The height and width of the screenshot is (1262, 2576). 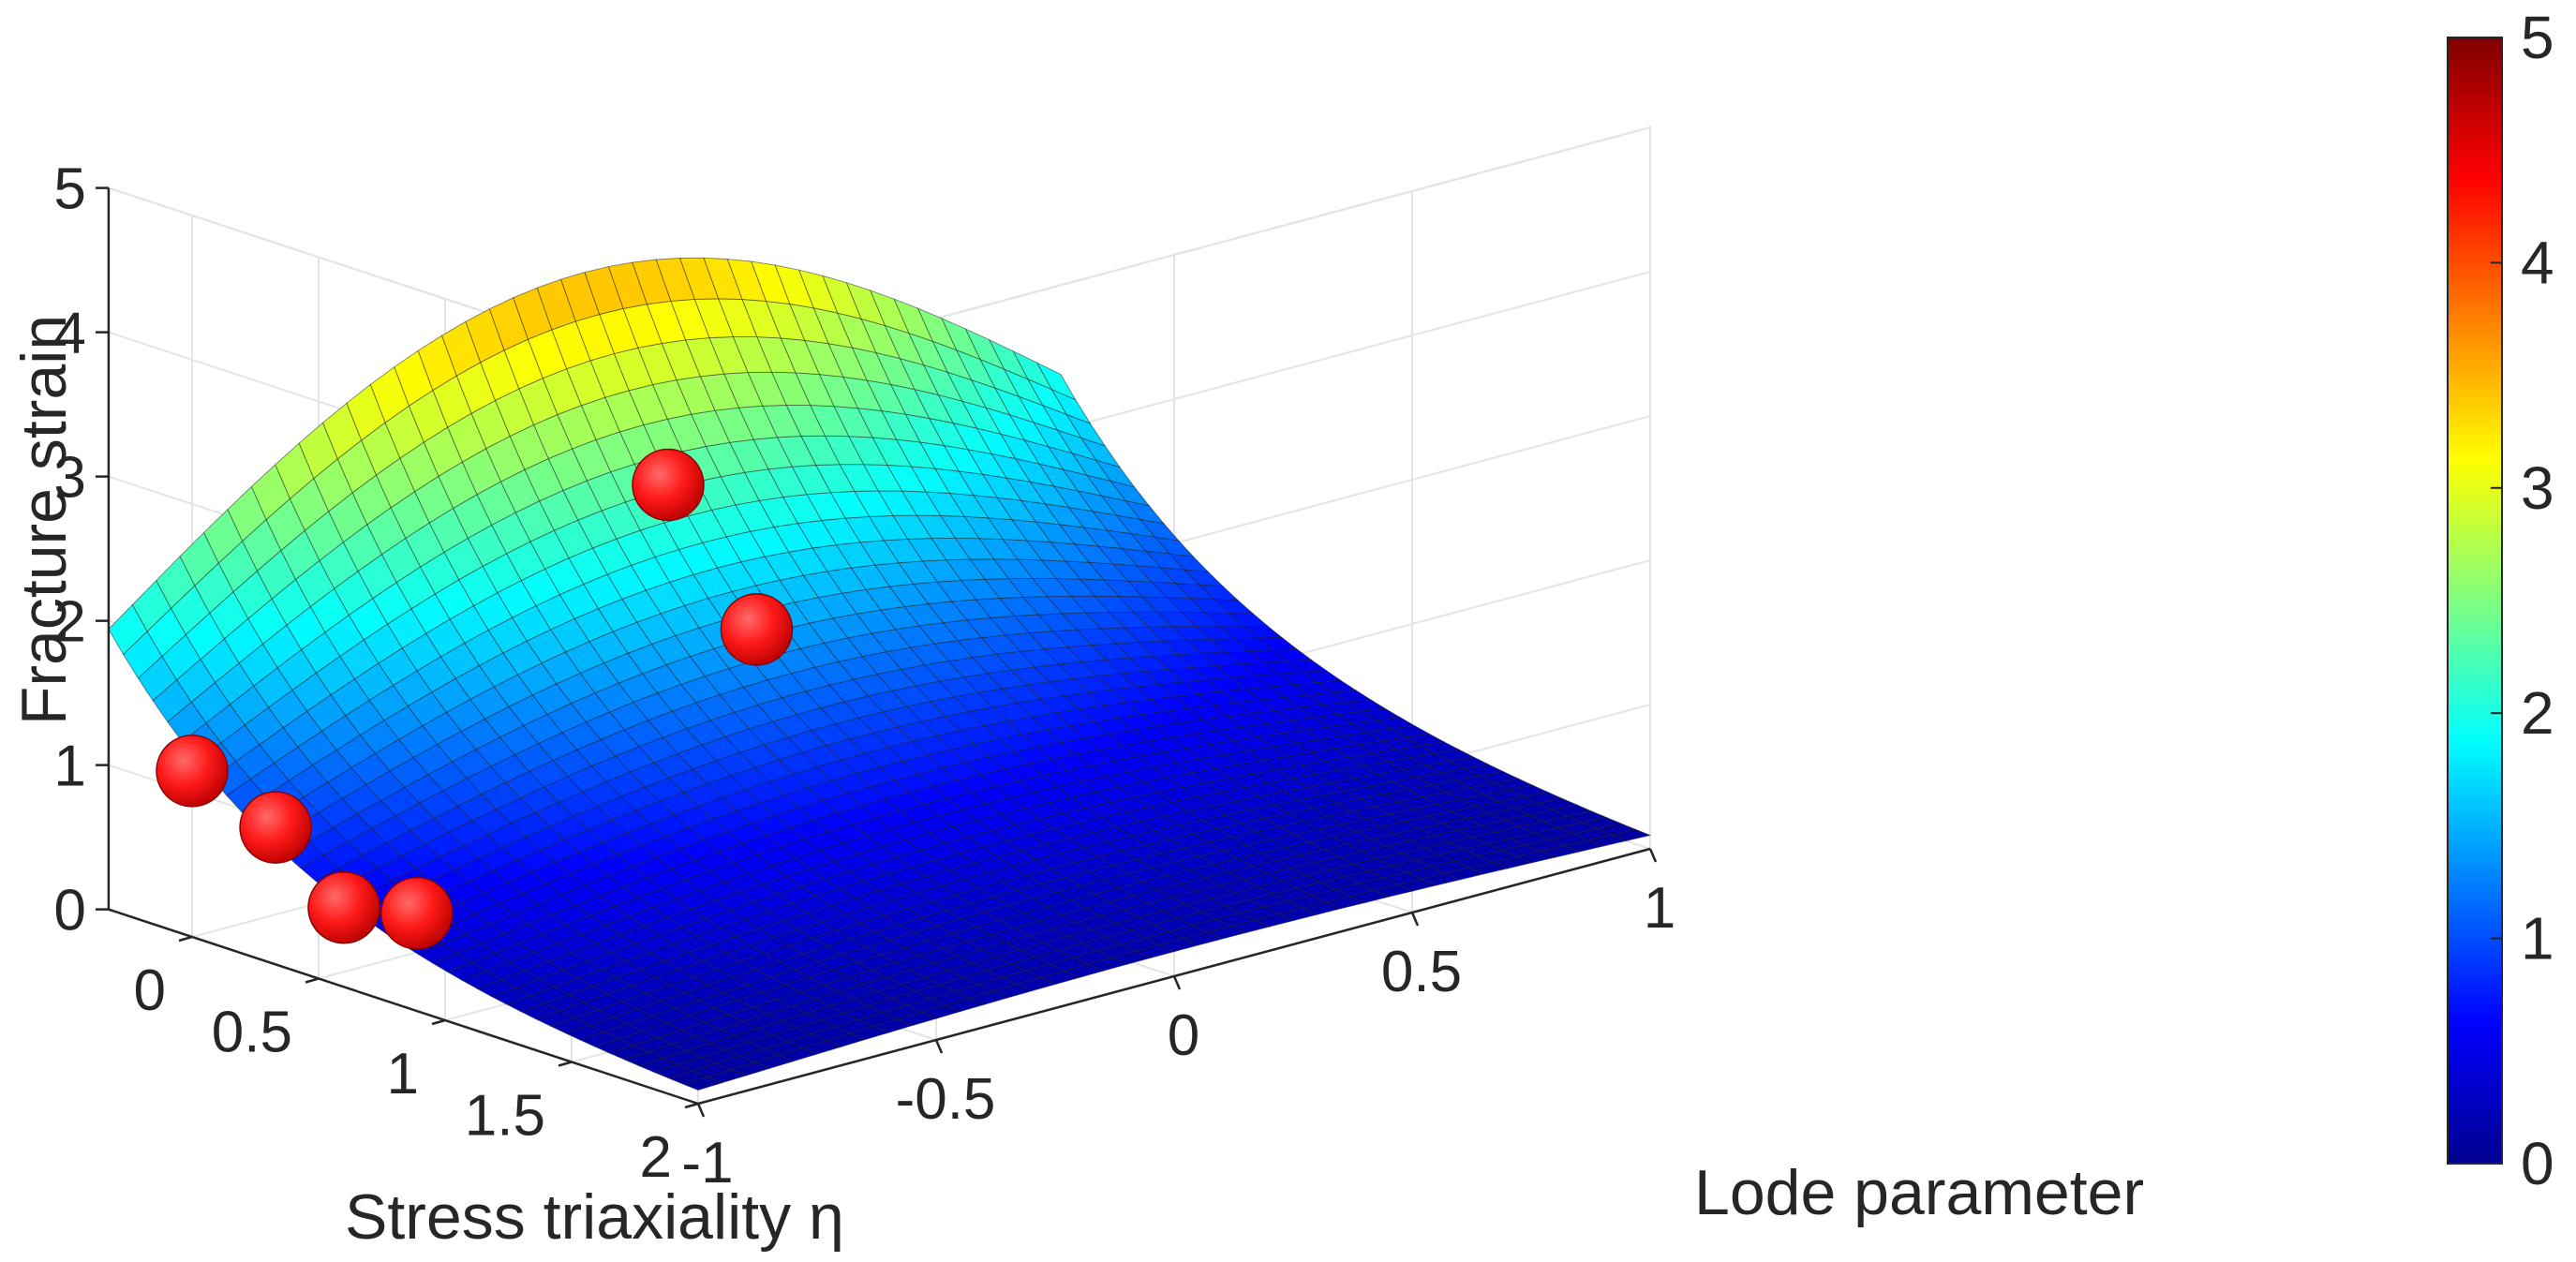 What do you see at coordinates (150, 990) in the screenshot?
I see `x-tick-label: 0` at bounding box center [150, 990].